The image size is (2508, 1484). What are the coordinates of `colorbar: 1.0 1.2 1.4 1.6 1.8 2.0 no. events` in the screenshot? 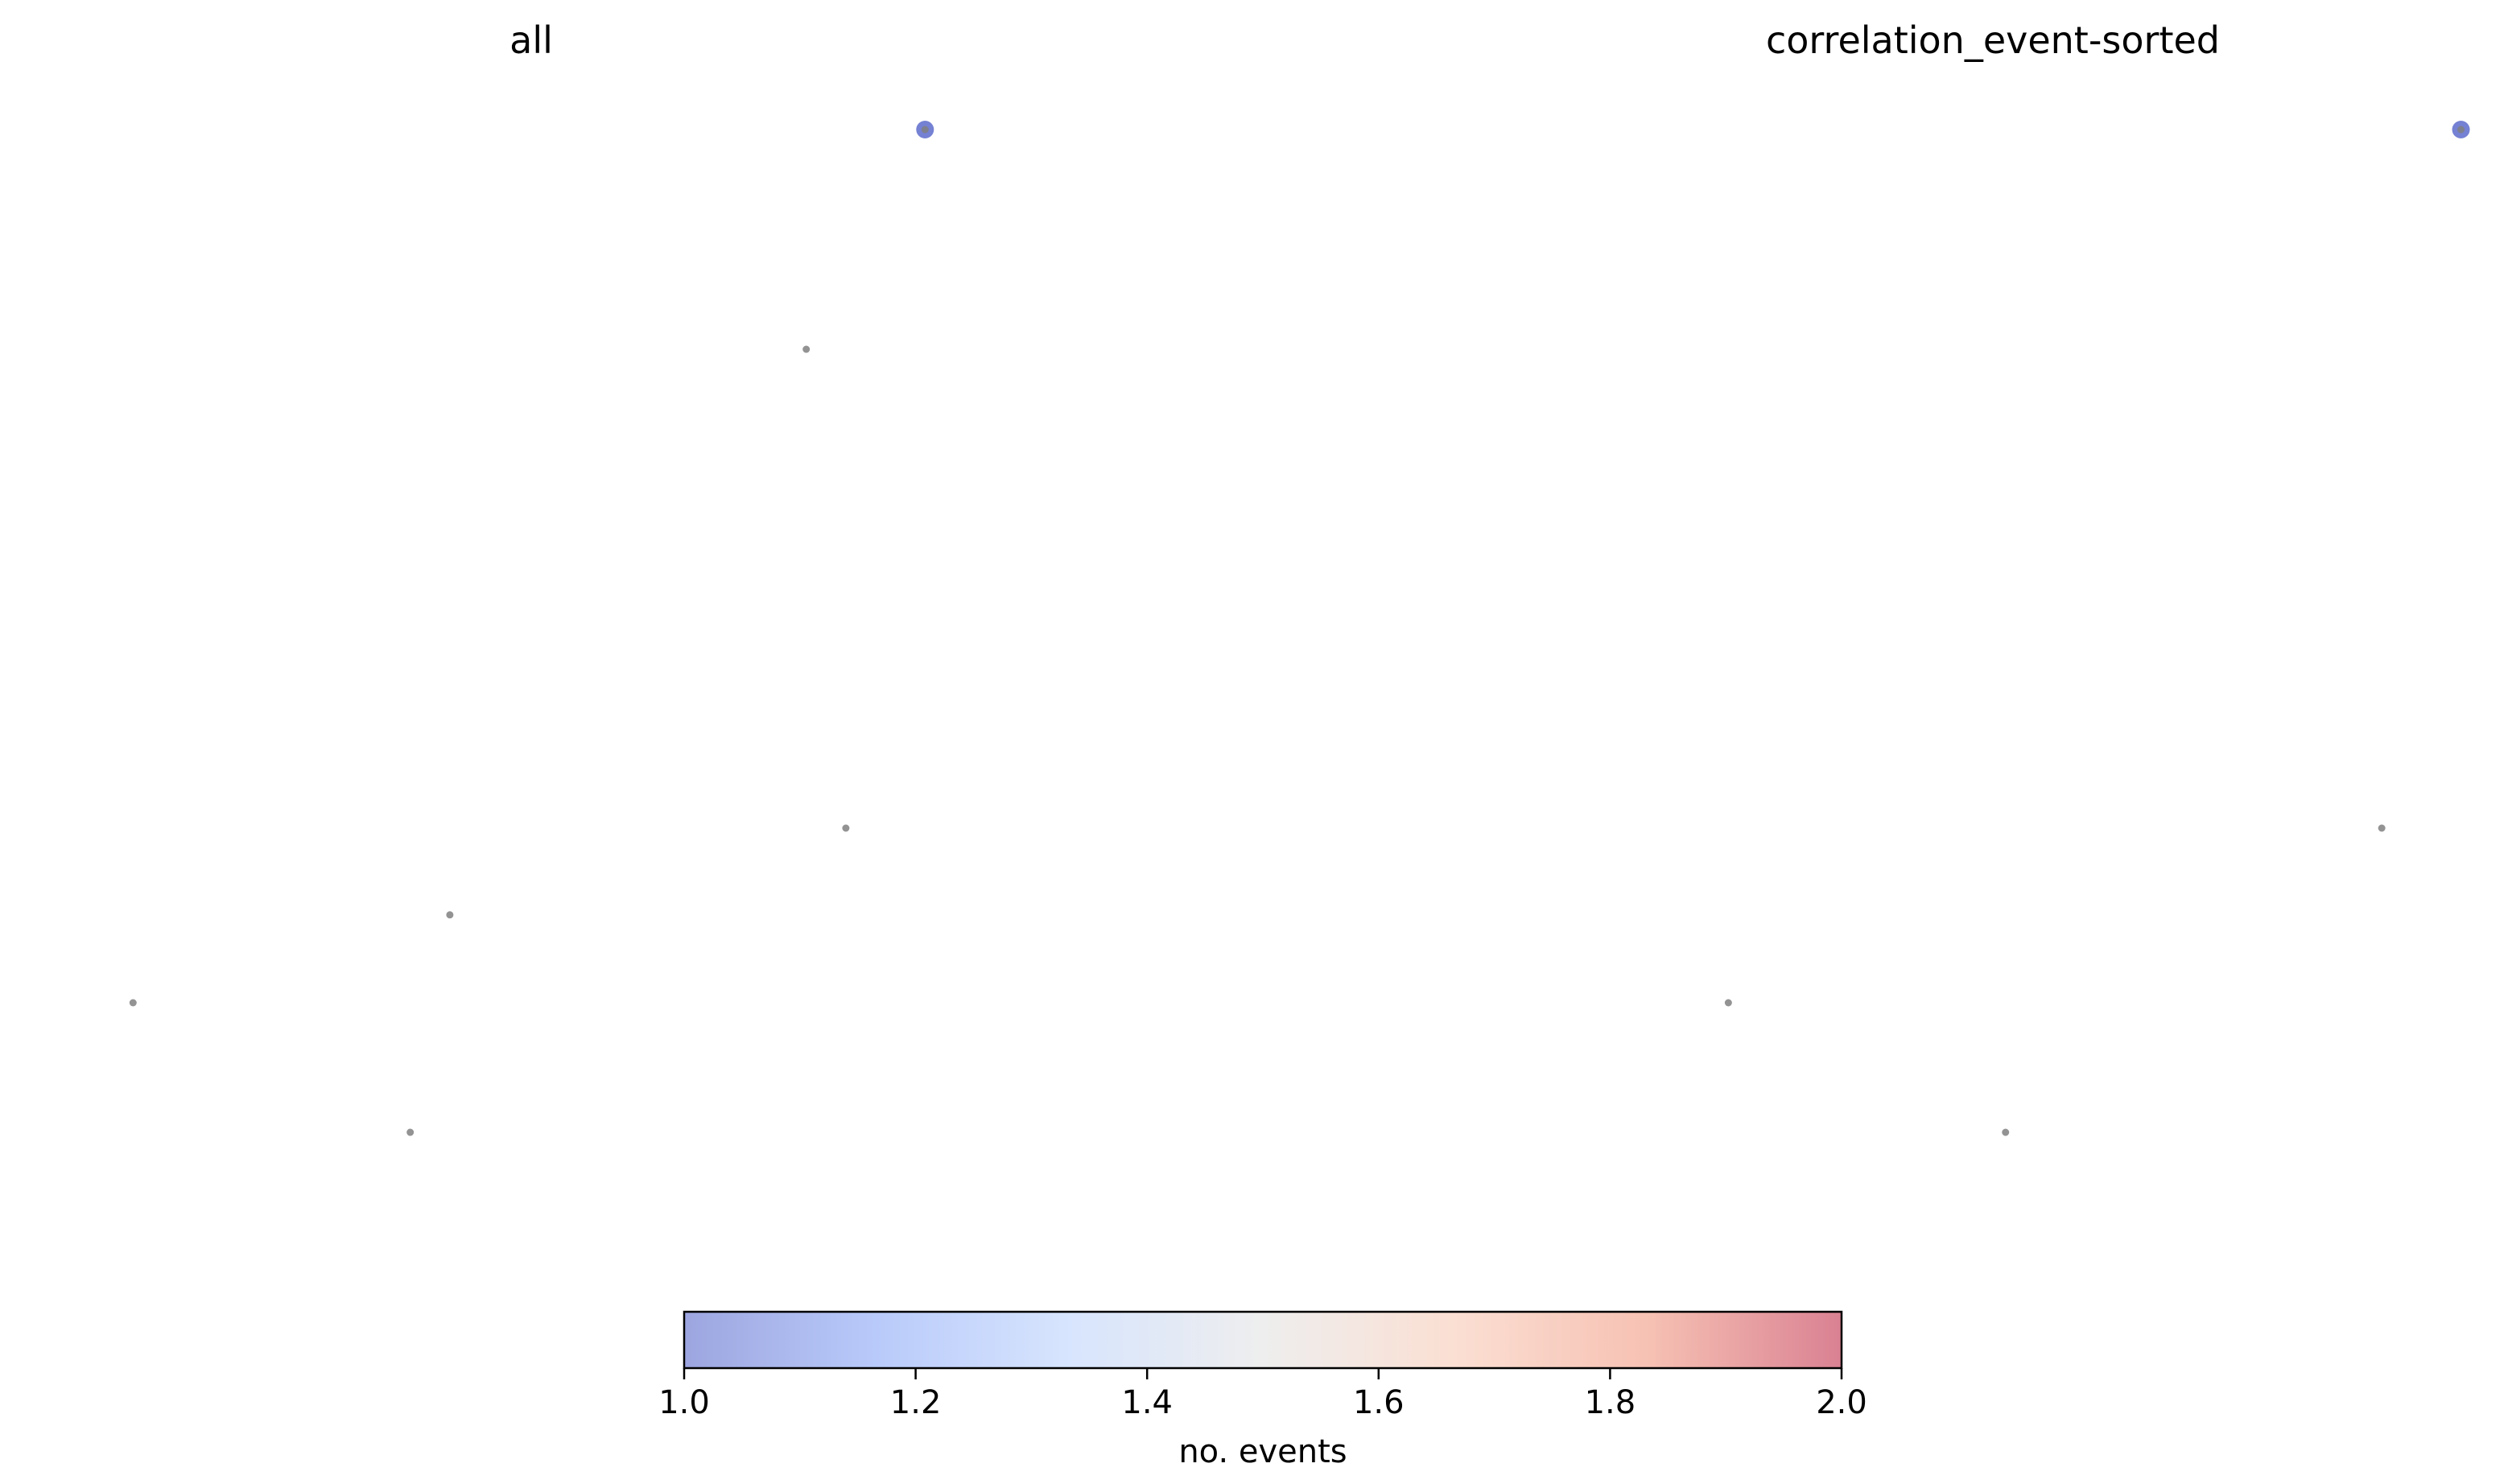 It's located at (1262, 1390).